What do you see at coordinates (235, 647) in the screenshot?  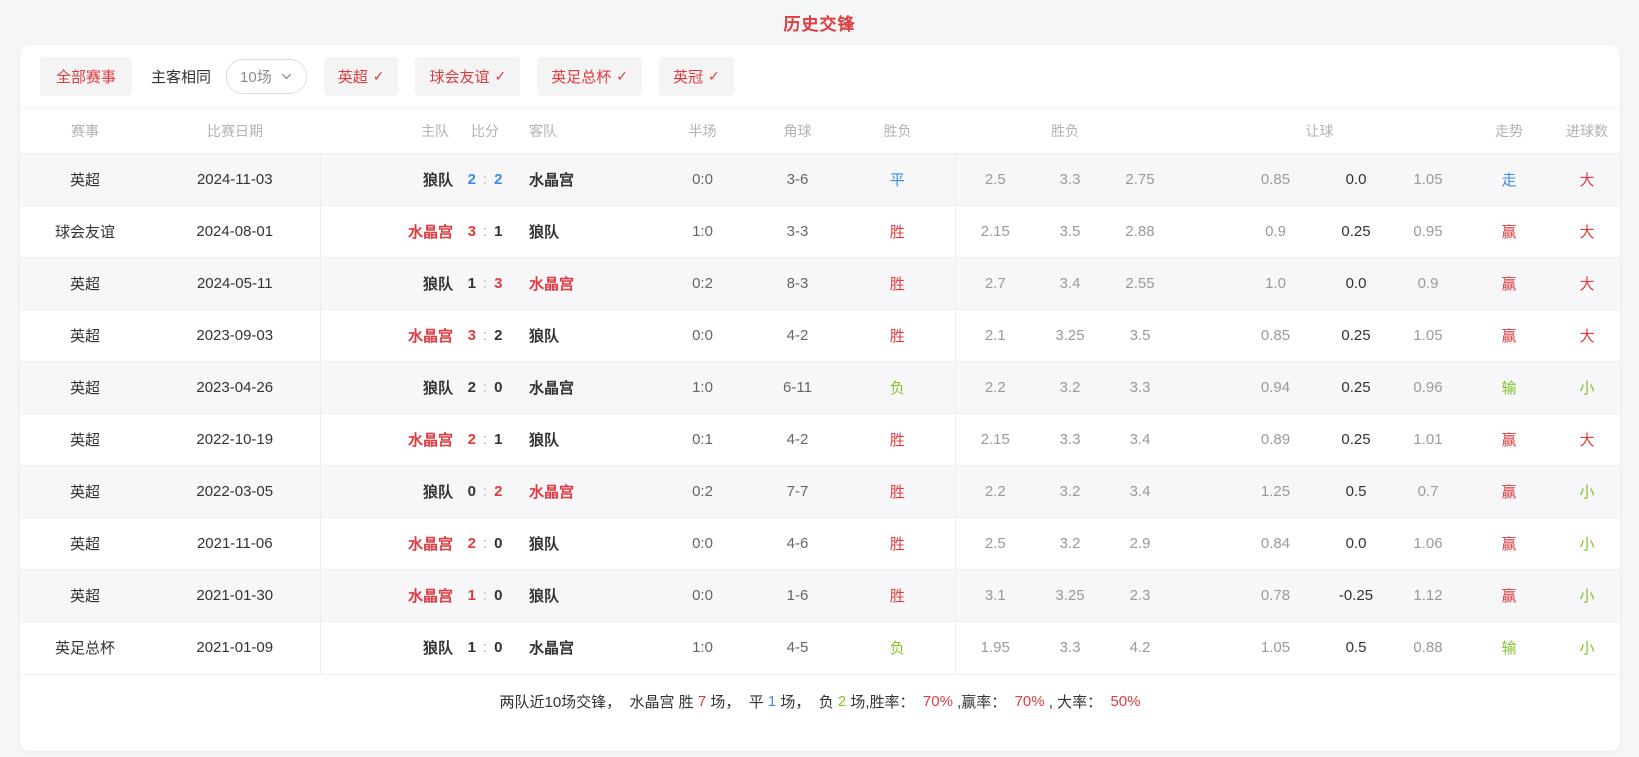 I see `date-cell: 2021-01-09` at bounding box center [235, 647].